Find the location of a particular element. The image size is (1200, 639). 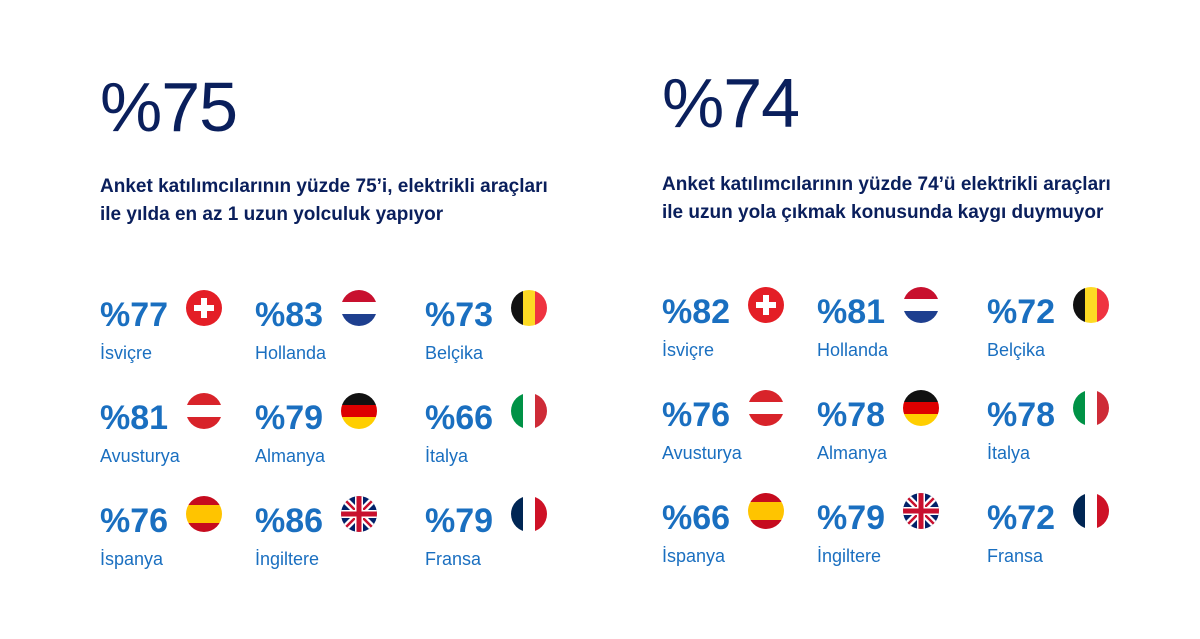

country-percent: %73 is located at coordinates (459, 315).